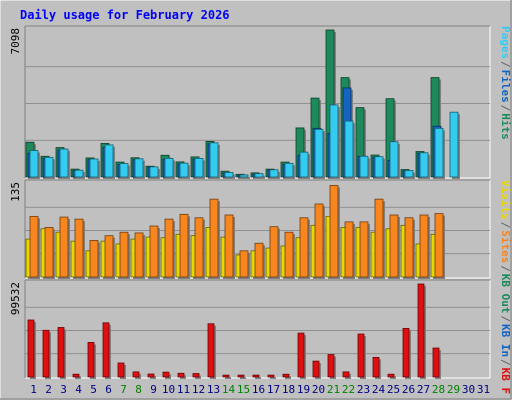 This screenshot has height=400, width=512. I want to click on legend-item: KB F, so click(505, 381).